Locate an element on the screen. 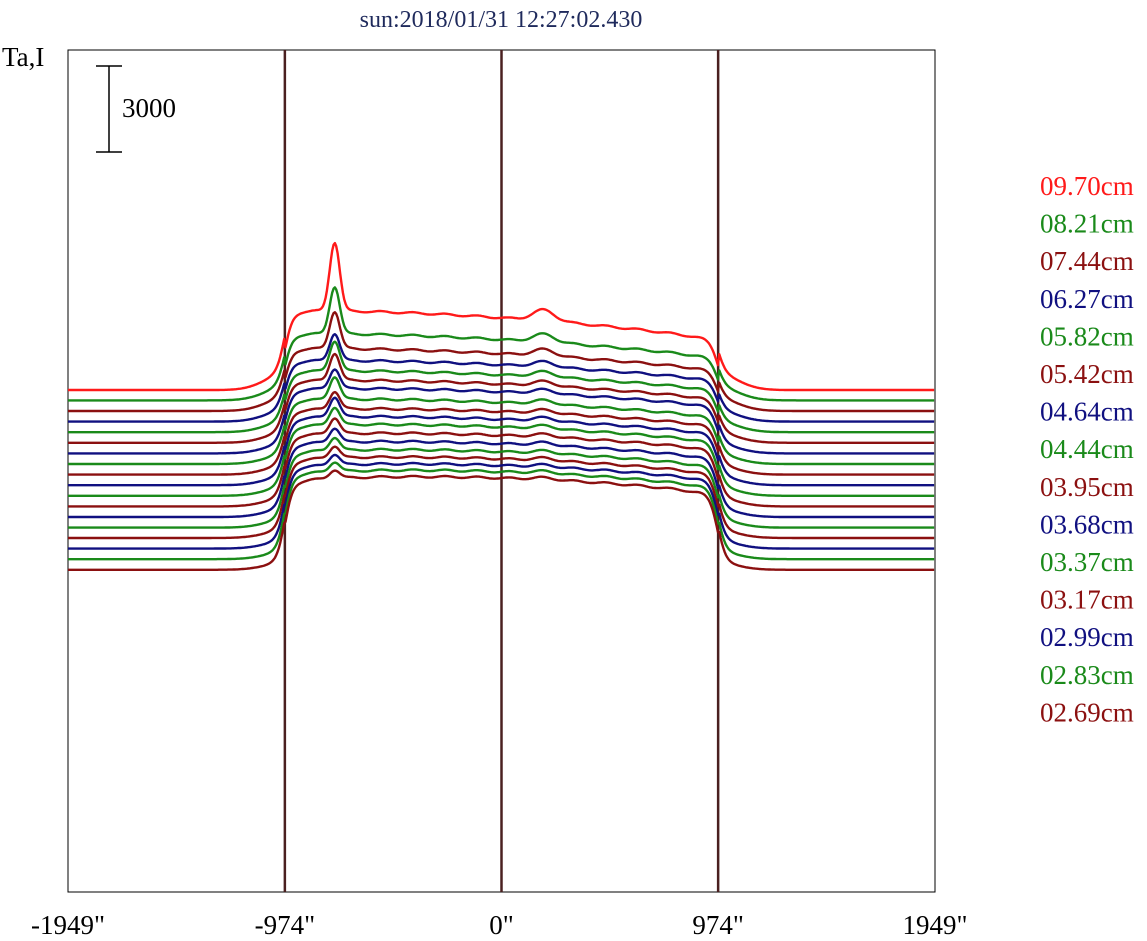  legend-entry: 03.95cm is located at coordinates (1087, 487).